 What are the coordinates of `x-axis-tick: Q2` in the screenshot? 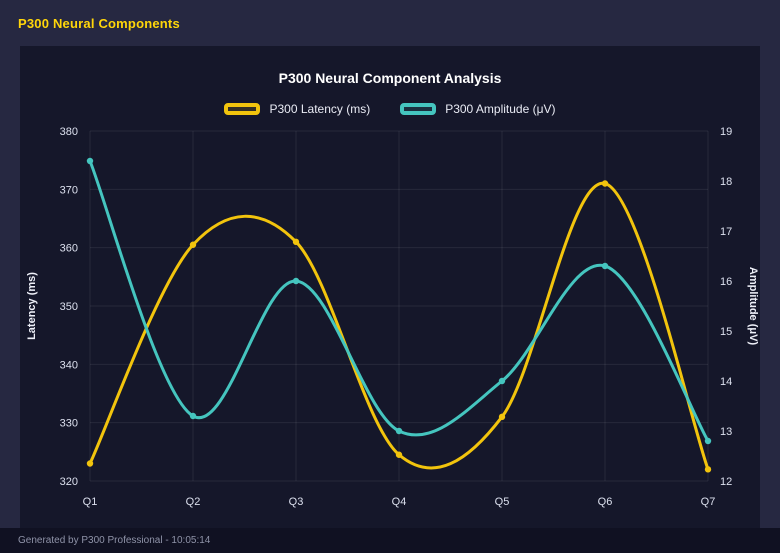 It's located at (193, 502).